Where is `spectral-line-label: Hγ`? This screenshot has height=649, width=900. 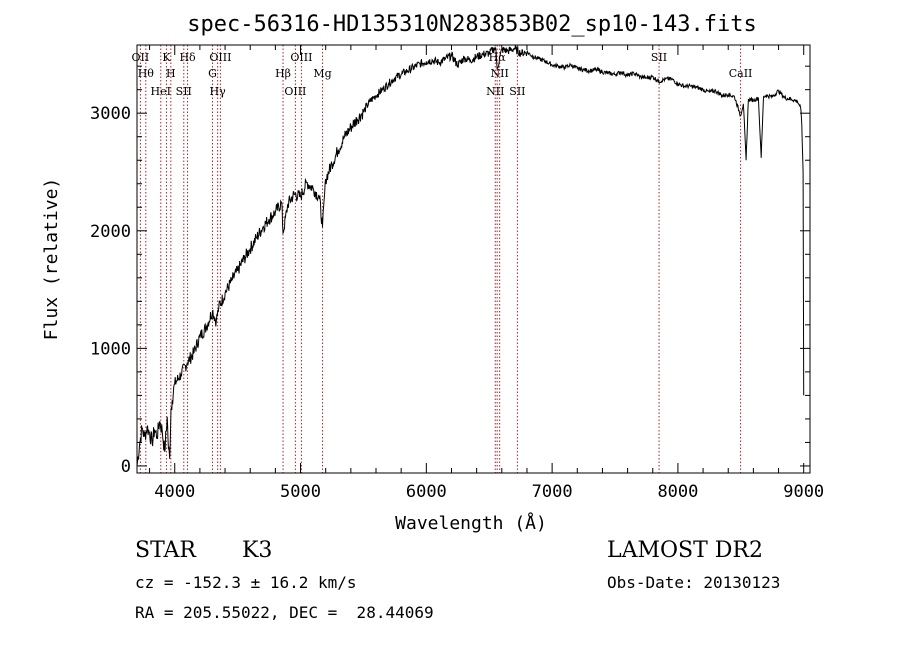
spectral-line-label: Hγ is located at coordinates (218, 91).